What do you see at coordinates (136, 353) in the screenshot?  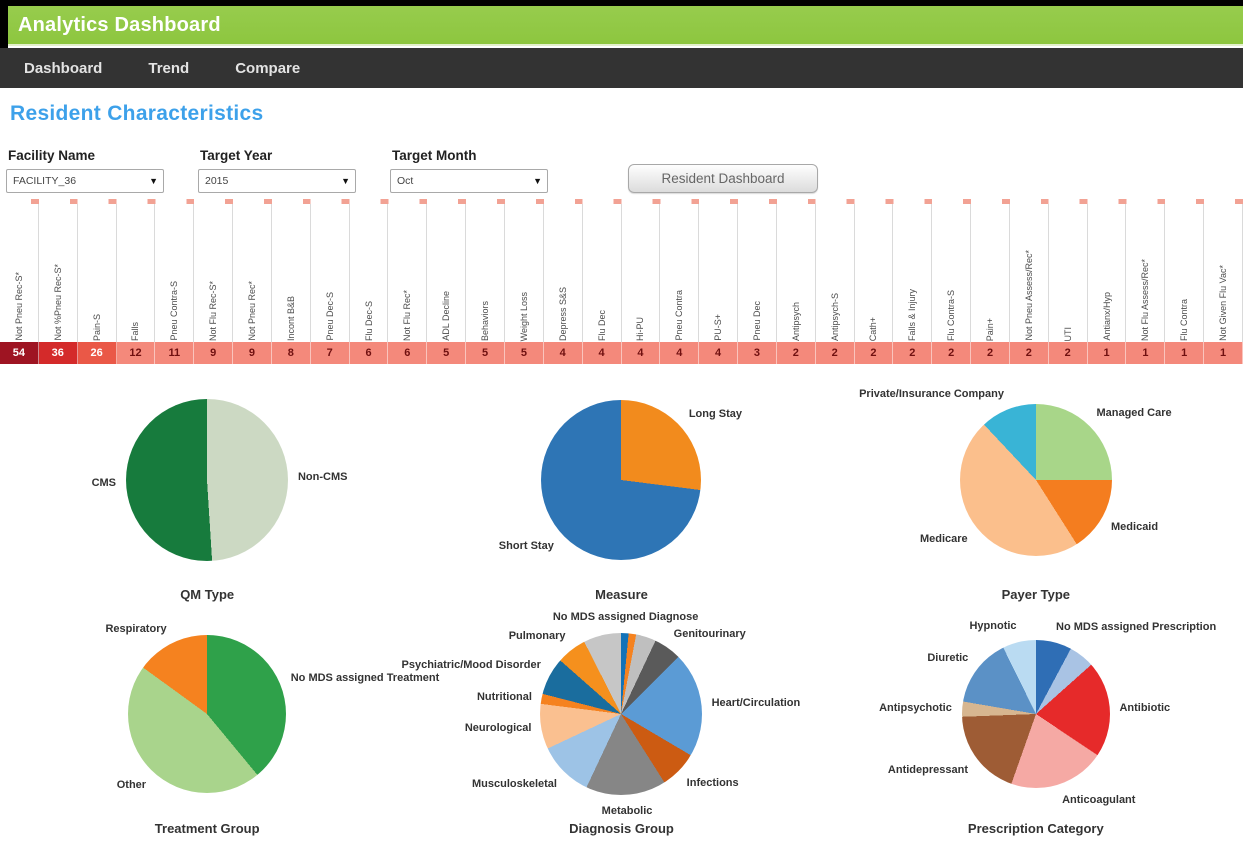 I see `qm-value-cell: 12` at bounding box center [136, 353].